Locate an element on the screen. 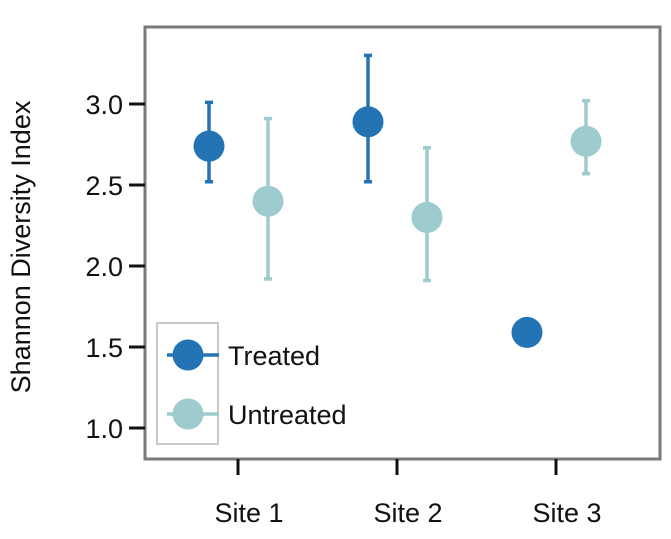  legend: Treated Untreated is located at coordinates (251, 383).